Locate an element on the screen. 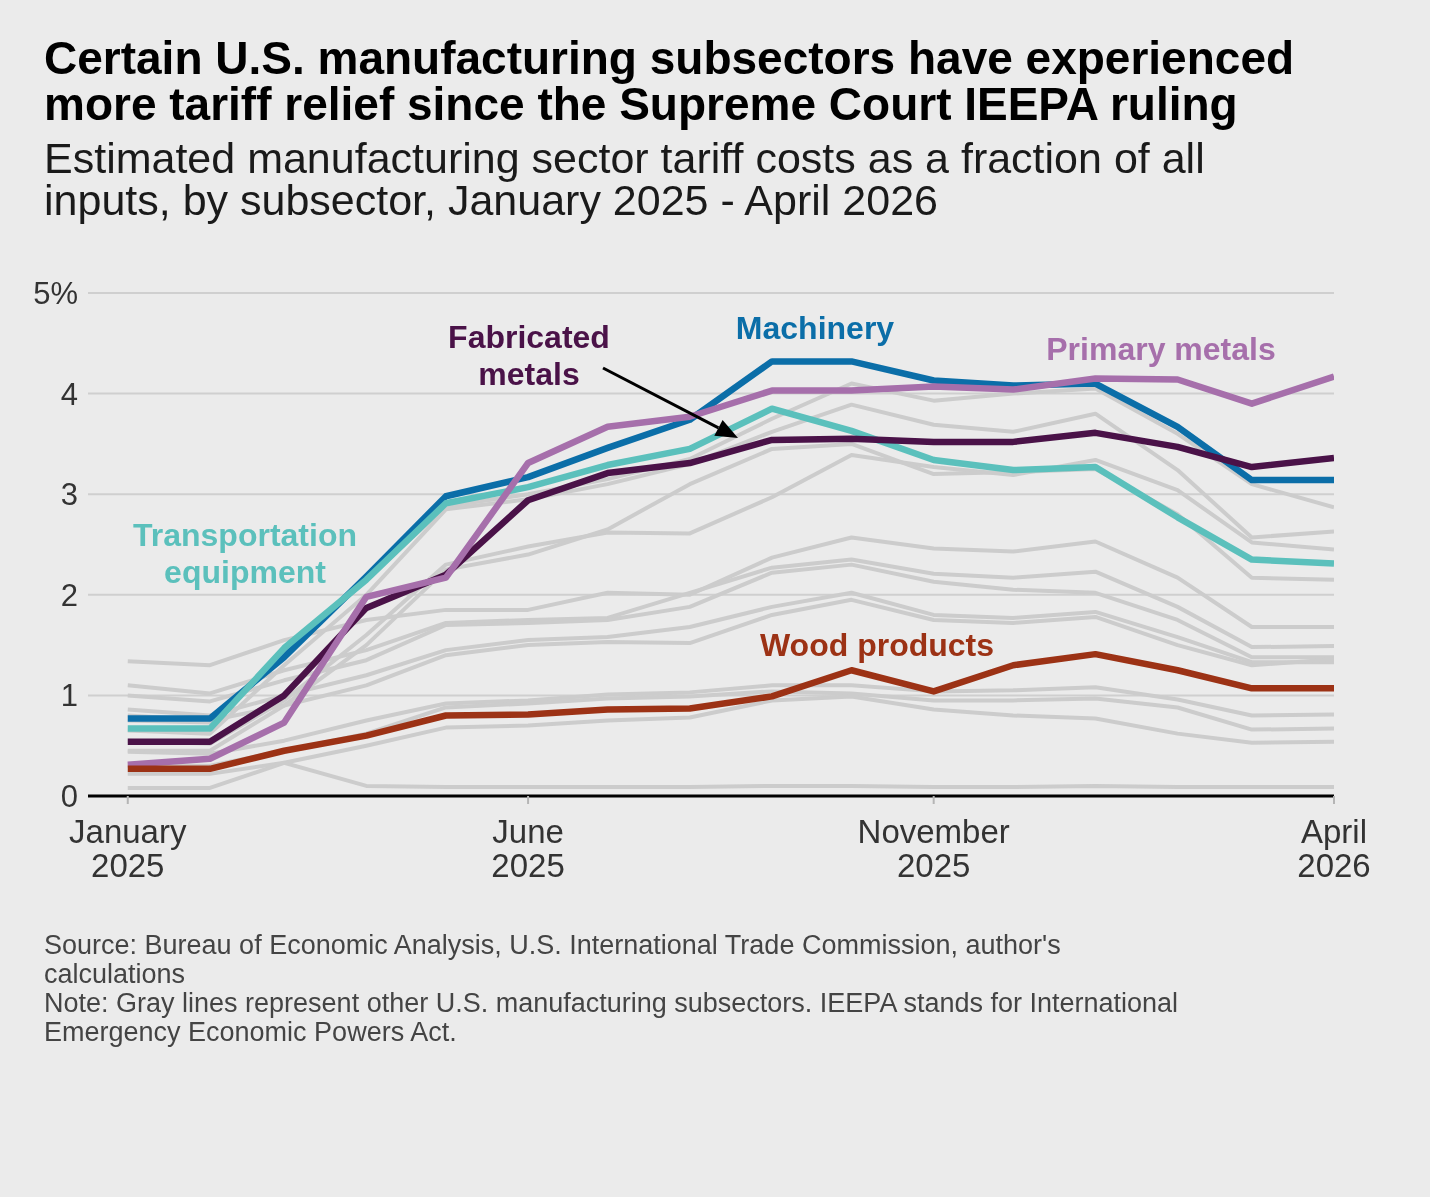 This screenshot has height=1197, width=1430. chart-subtitle: Estimated manufacturing sector tariff costs as a fraction of all inputs, by subsector, January 2025 - April 2026 is located at coordinates (625, 179).